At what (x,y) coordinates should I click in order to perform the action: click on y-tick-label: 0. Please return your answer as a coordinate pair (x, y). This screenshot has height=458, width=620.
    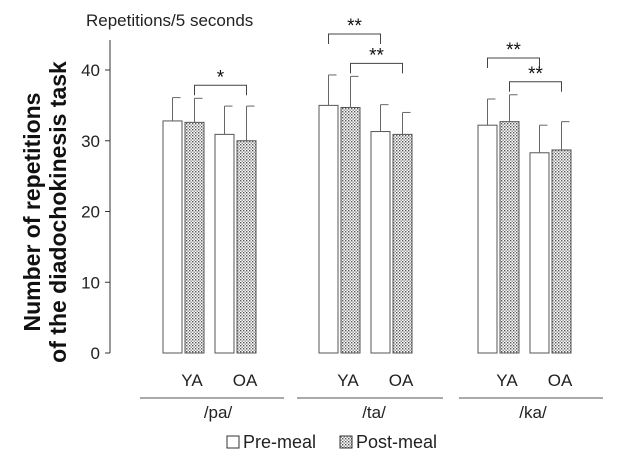
    Looking at the image, I should click on (95, 353).